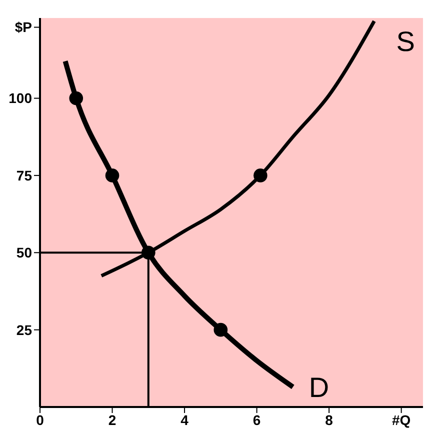 The height and width of the screenshot is (438, 427). What do you see at coordinates (184, 420) in the screenshot?
I see `x-tick-label: 4` at bounding box center [184, 420].